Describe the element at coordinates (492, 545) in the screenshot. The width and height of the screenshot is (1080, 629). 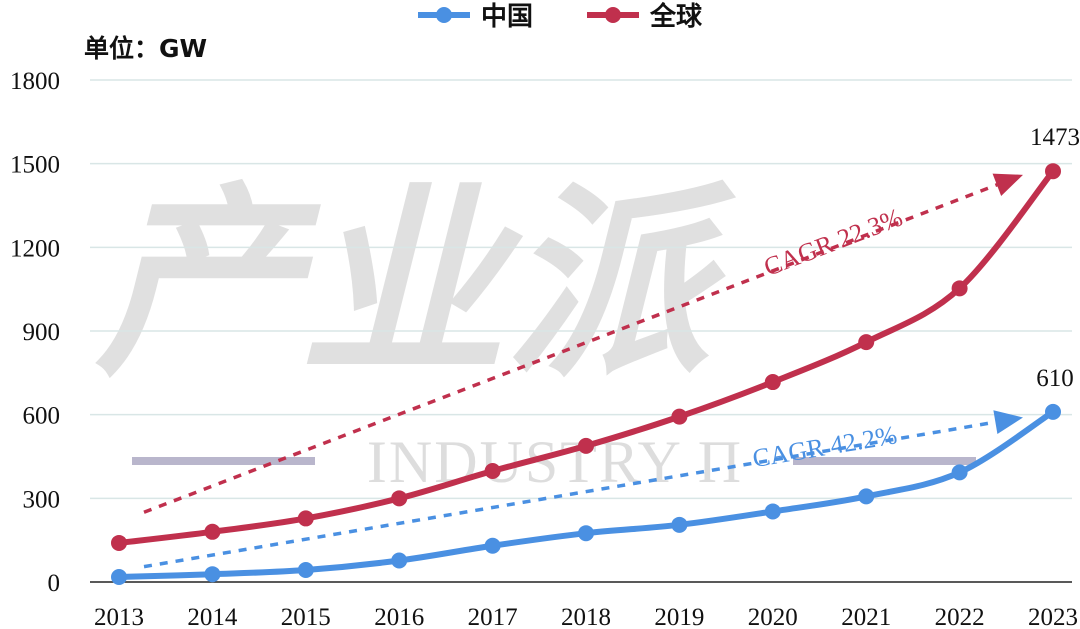
I see `point-china-2017` at that location.